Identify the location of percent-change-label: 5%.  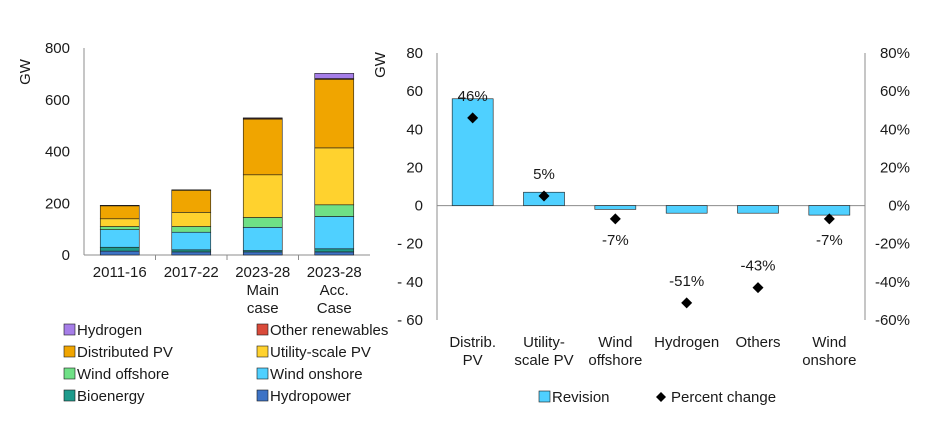
(544, 174).